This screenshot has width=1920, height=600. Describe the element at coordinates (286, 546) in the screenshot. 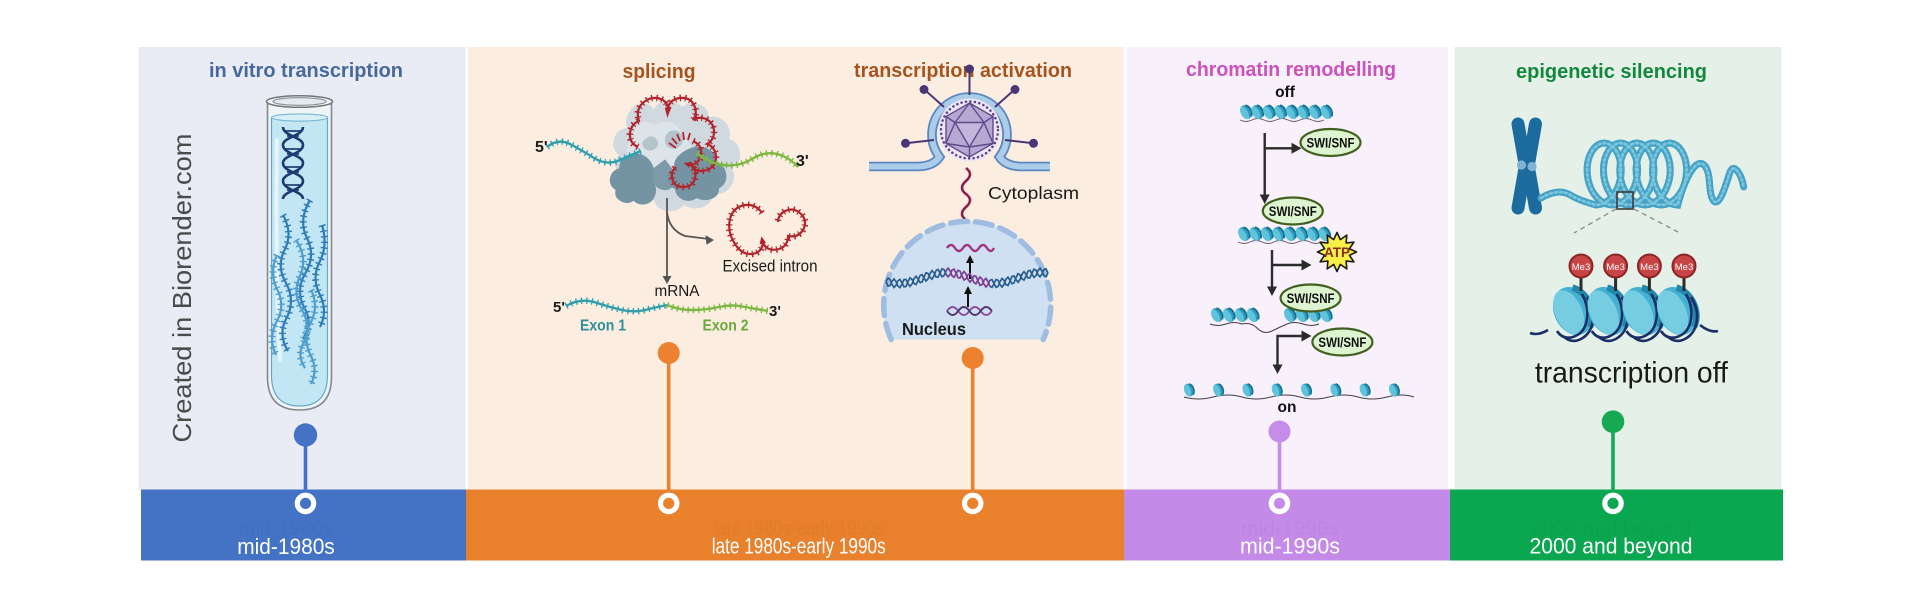

I see `svg-text: mid-1980s` at that location.